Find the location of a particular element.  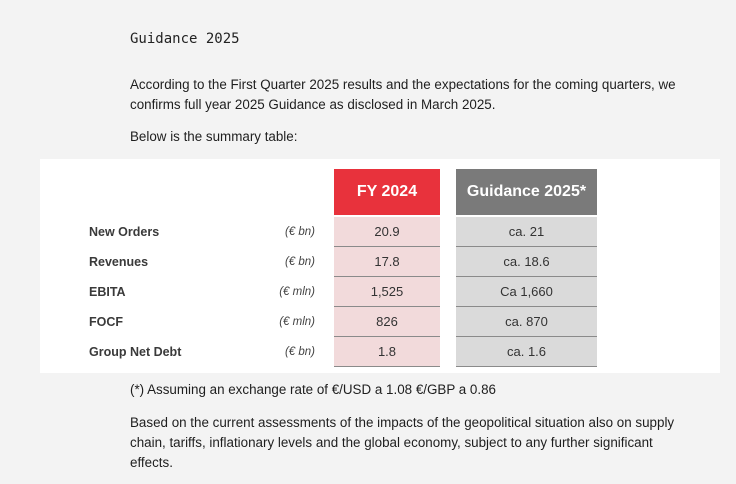

row-label: New Orders is located at coordinates (124, 232).